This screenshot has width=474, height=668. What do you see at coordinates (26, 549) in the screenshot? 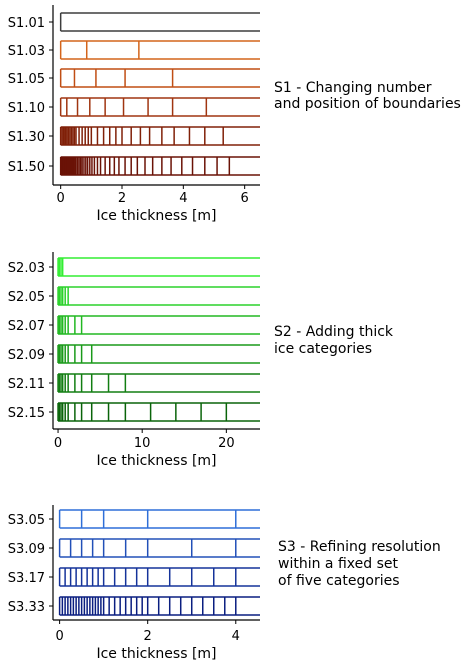
I see `y-tick-label: S3.09` at bounding box center [26, 549].